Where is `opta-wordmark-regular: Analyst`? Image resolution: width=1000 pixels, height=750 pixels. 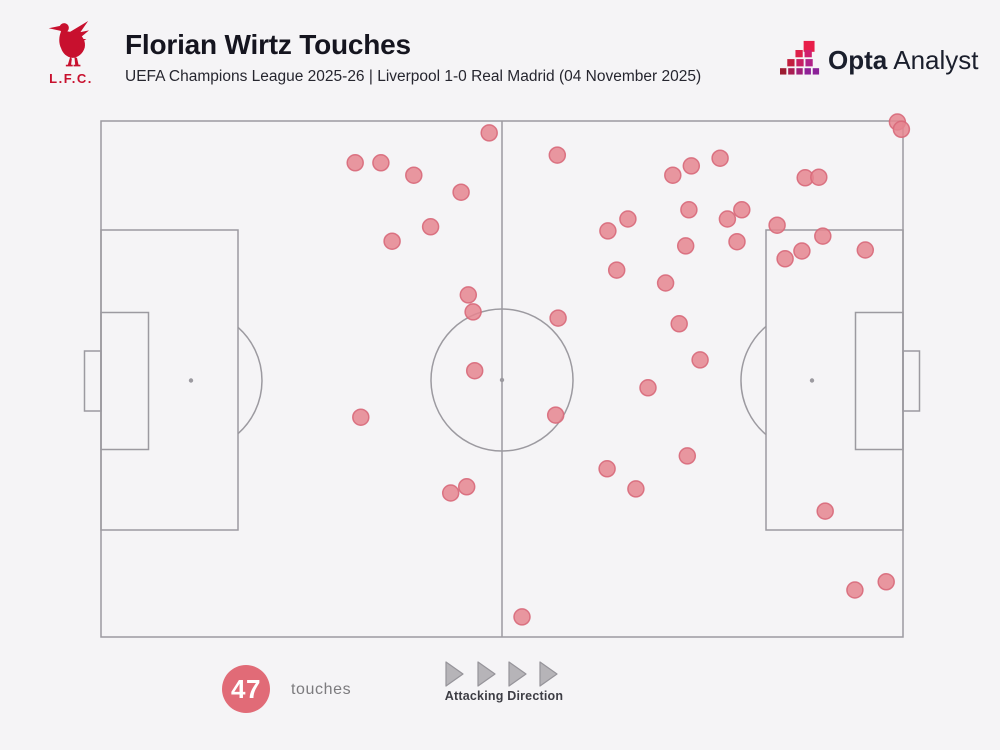
opta-wordmark-regular: Analyst is located at coordinates (936, 59).